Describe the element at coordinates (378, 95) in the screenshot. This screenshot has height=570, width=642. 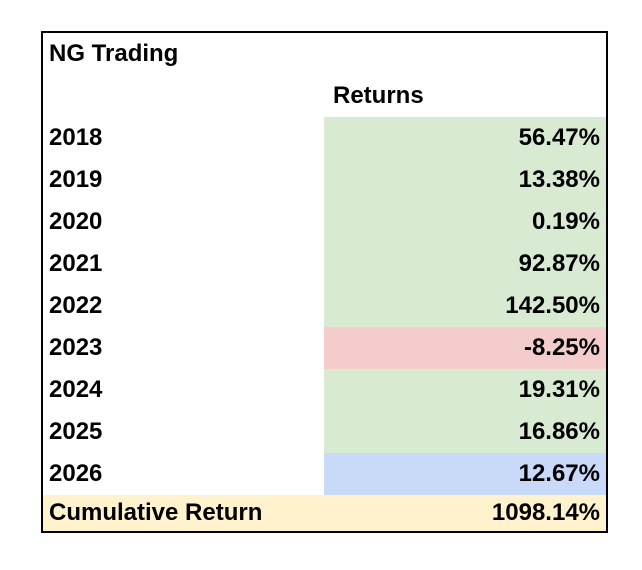
I see `returns-column-header: Returns` at that location.